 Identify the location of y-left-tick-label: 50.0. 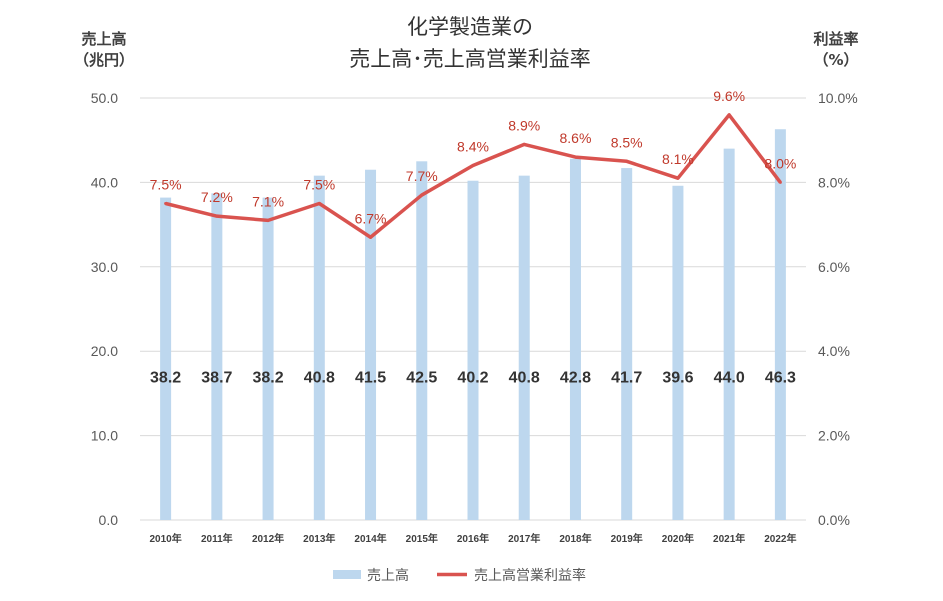
(104, 98).